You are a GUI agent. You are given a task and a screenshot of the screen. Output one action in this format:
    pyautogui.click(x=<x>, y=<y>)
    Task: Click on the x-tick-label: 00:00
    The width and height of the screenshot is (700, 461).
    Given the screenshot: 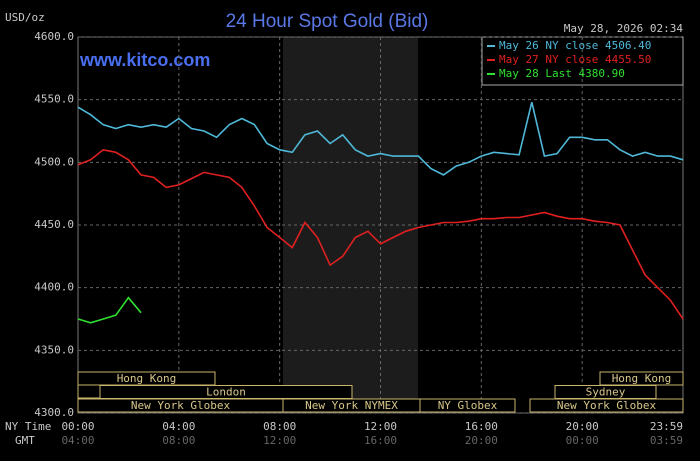 What is the action you would take?
    pyautogui.click(x=77, y=426)
    